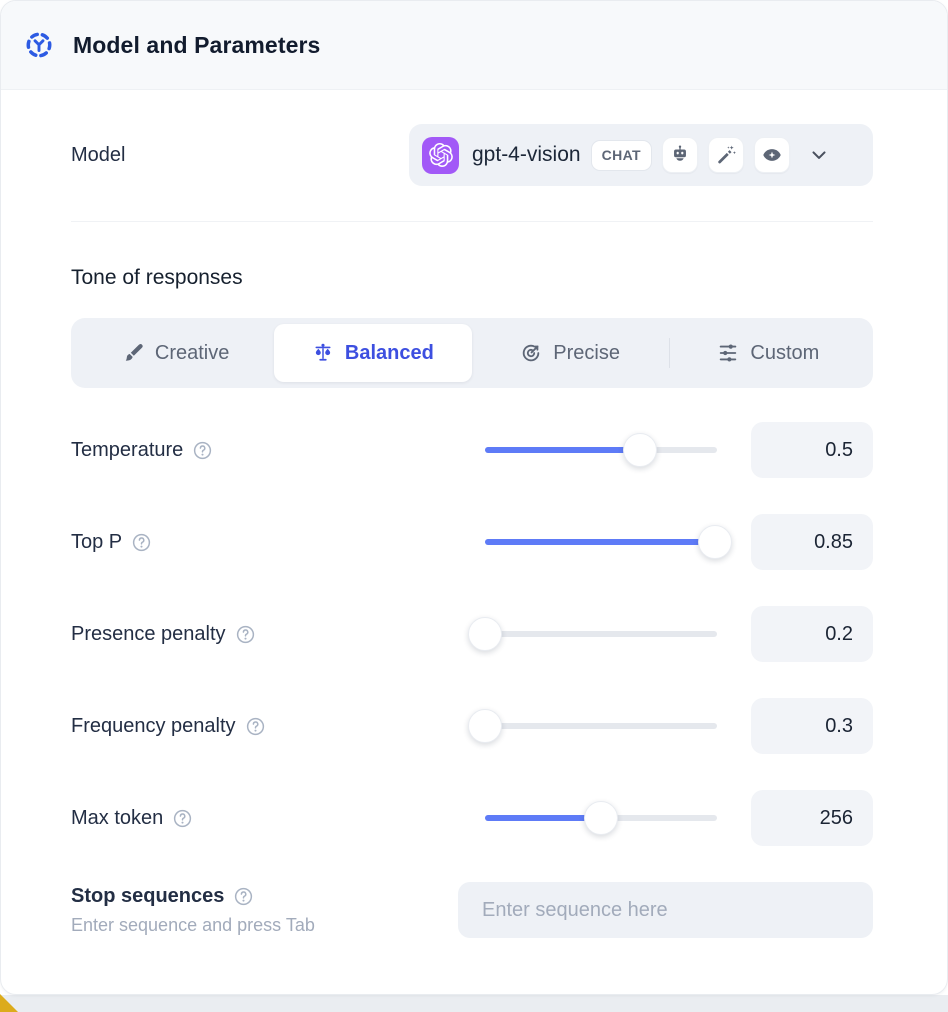  Describe the element at coordinates (772, 155) in the screenshot. I see `vision-eye-icon` at that location.